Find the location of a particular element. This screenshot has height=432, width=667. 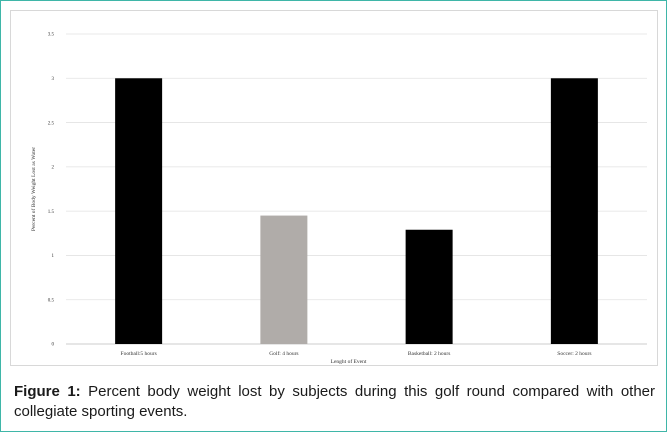

caption-label: Figure 1: is located at coordinates (47, 391).